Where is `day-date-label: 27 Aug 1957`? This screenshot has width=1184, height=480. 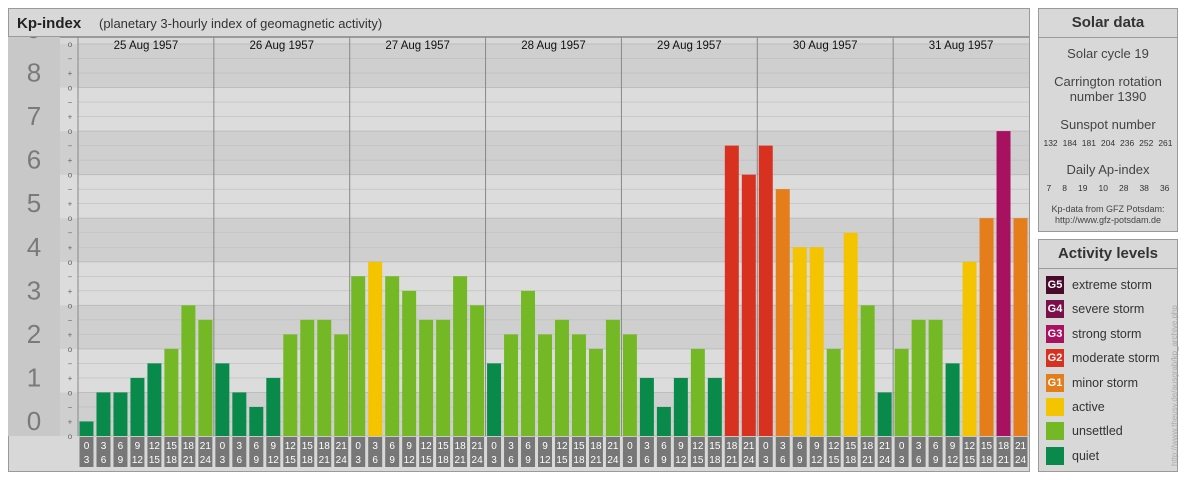 day-date-label: 27 Aug 1957 is located at coordinates (417, 46).